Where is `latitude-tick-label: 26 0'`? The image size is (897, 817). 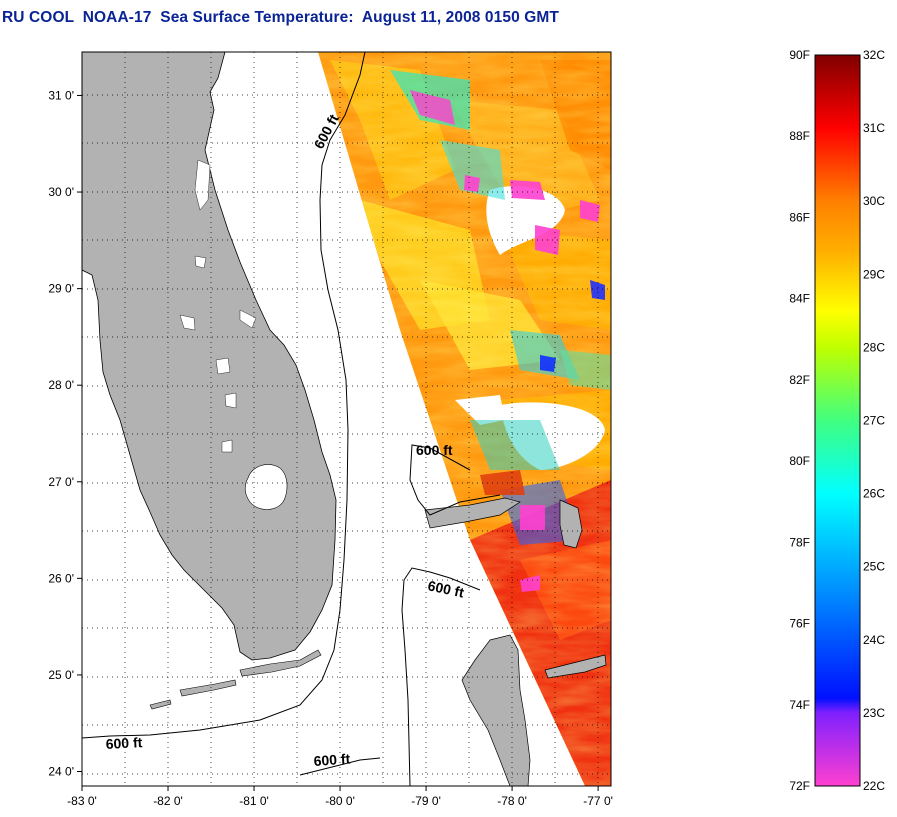 latitude-tick-label: 26 0' is located at coordinates (61, 578).